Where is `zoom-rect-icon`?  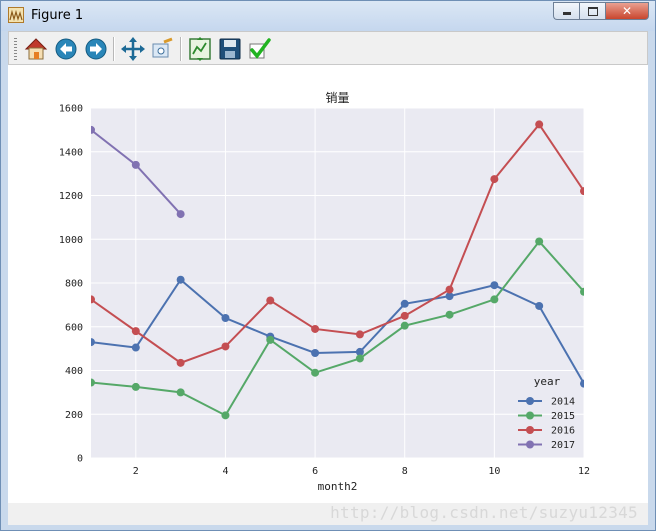
zoom-rect-icon is located at coordinates (162, 47).